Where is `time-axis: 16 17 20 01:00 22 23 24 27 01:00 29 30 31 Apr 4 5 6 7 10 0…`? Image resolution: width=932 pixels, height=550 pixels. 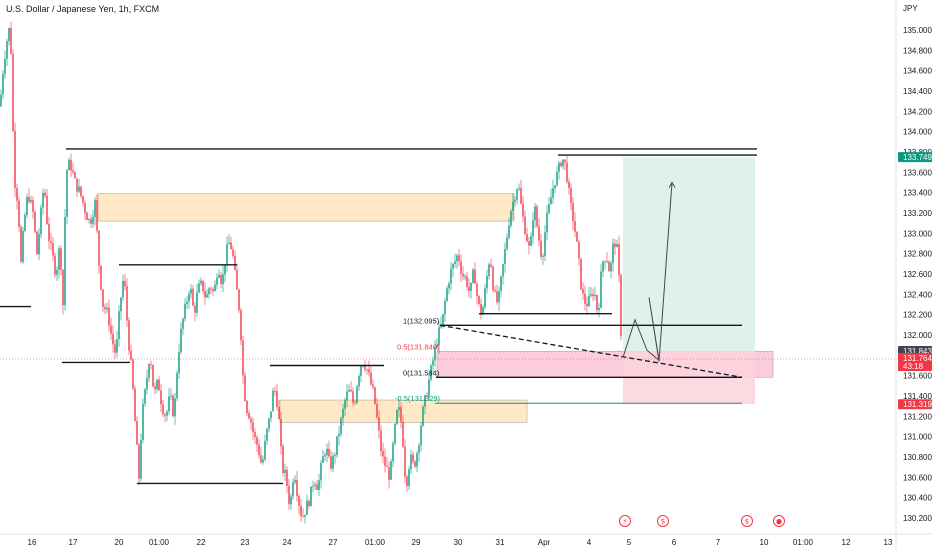
time-axis: 16 17 20 01:00 22 23 24 27 01:00 29 30 31 Apr 4 5 6 7 10 0… is located at coordinates (460, 542).